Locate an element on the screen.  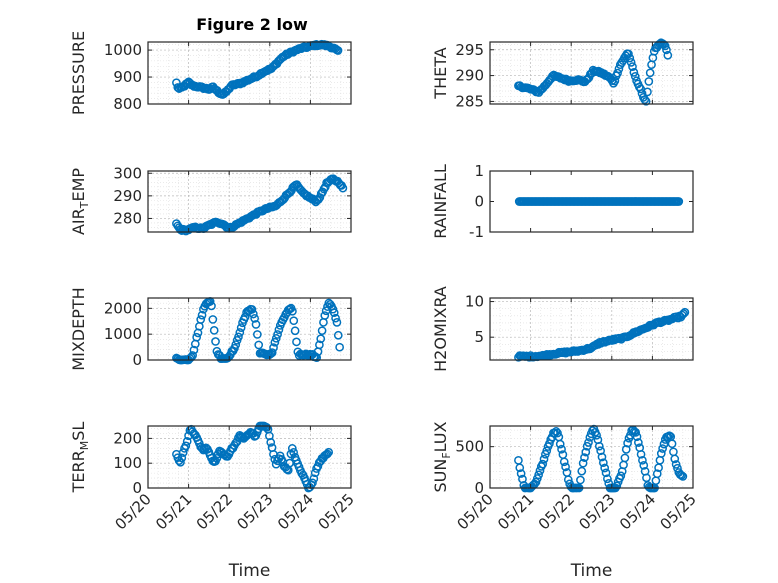
y-tick-label: 1000 is located at coordinates (123, 334).